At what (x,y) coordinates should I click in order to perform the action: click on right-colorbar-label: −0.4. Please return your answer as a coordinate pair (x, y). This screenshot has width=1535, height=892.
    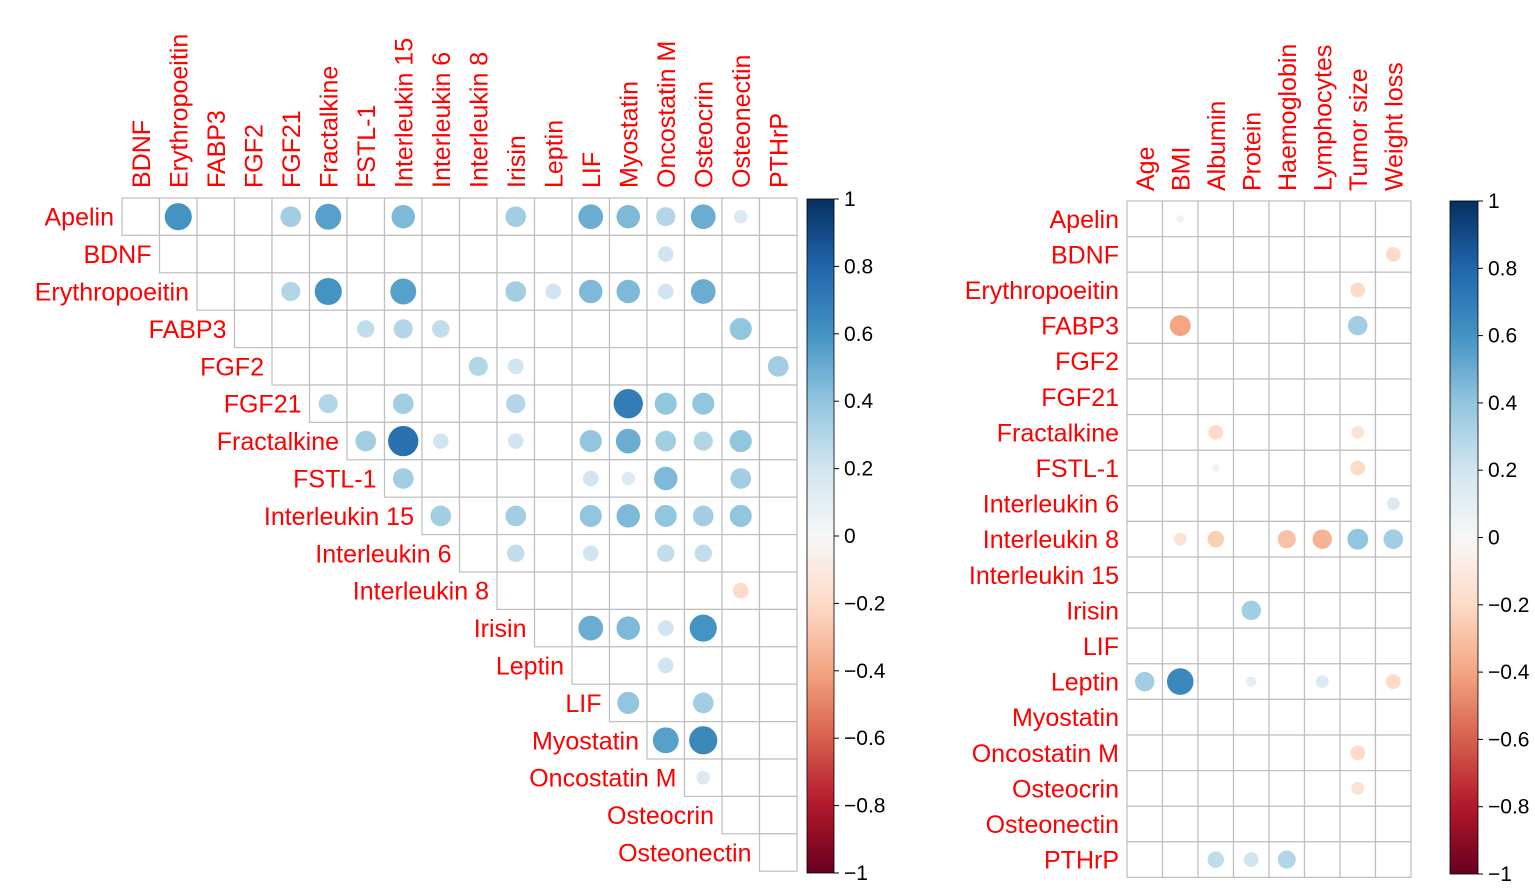
    Looking at the image, I should click on (1509, 672).